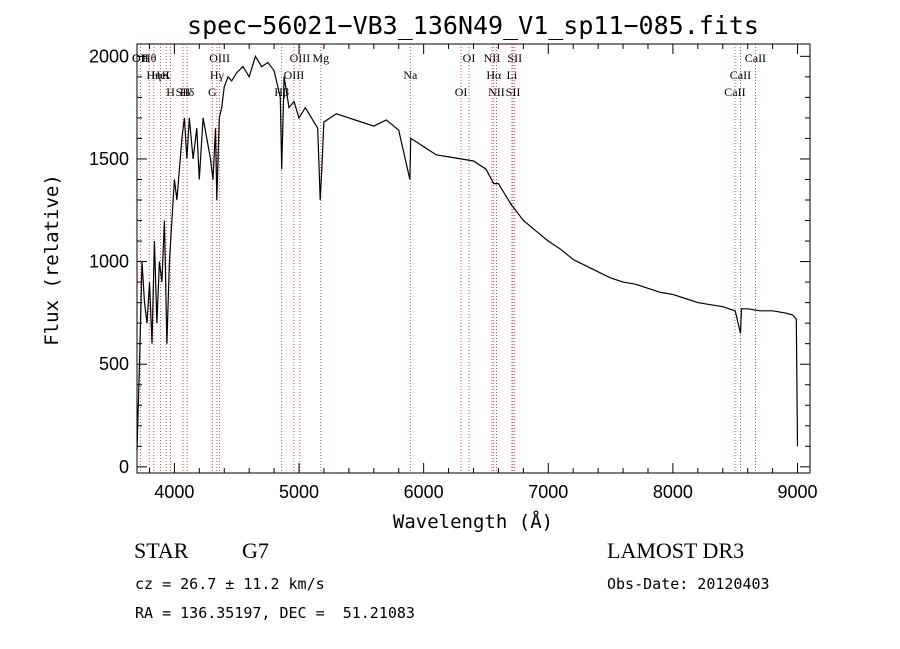  What do you see at coordinates (187, 92) in the screenshot?
I see `line-label: Hδ` at bounding box center [187, 92].